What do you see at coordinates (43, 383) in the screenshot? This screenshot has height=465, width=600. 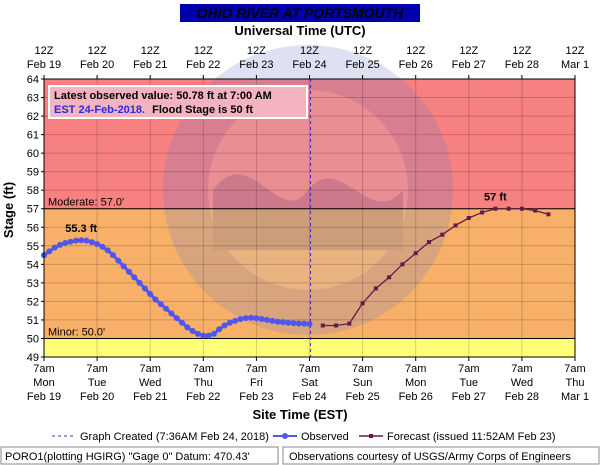 I see `x-tick-day: Mon` at bounding box center [43, 383].